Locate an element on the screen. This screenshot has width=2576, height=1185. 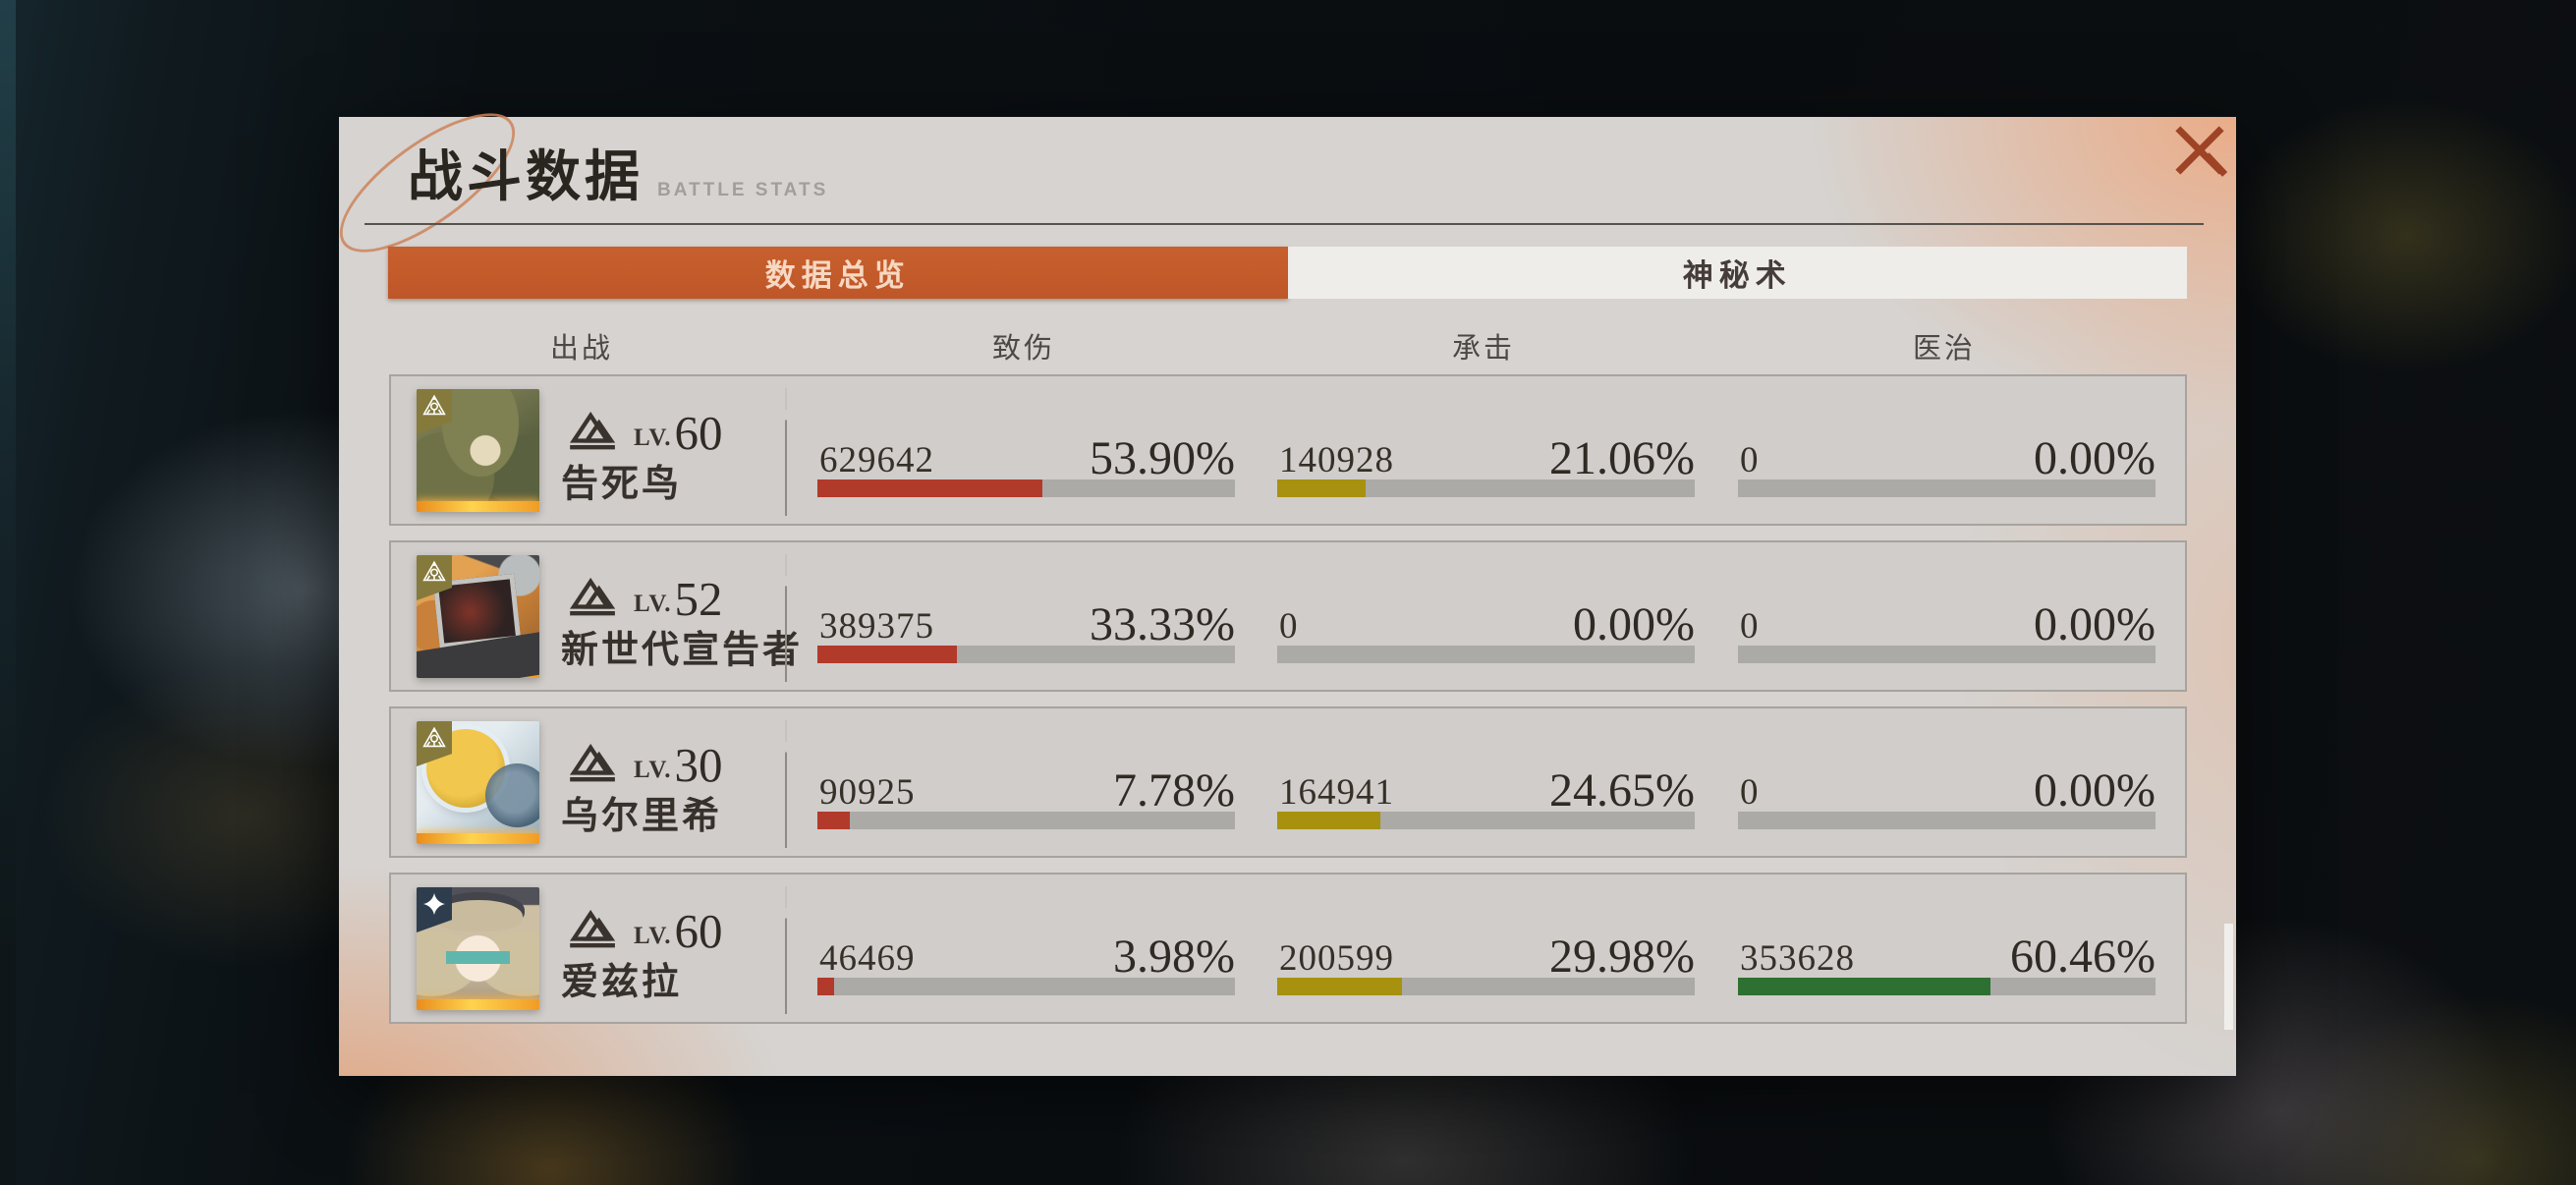
stat-value: 629642 is located at coordinates (876, 460).